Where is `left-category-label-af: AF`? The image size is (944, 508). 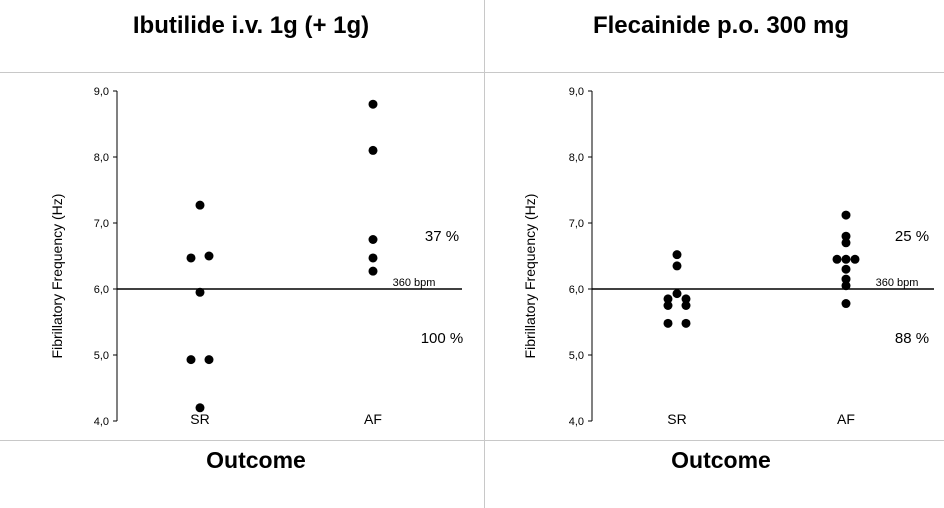 left-category-label-af: AF is located at coordinates (373, 419).